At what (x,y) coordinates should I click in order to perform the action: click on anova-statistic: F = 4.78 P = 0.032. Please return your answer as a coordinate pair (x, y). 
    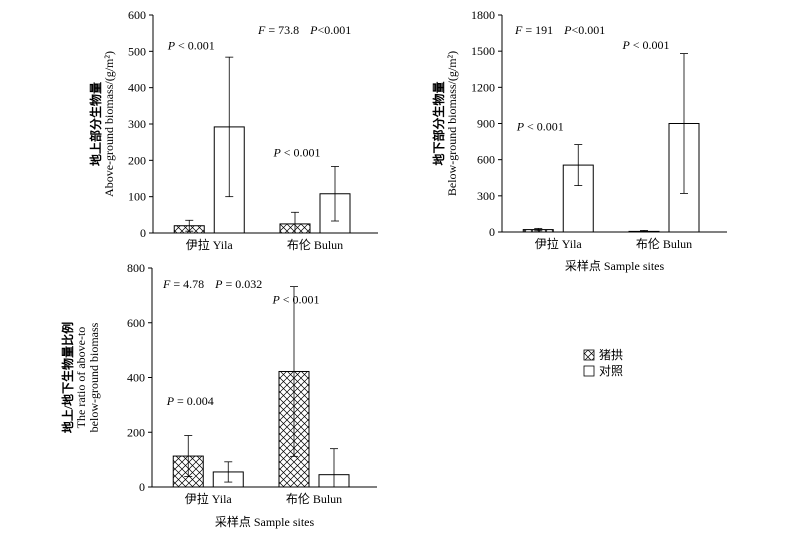
    Looking at the image, I should click on (212, 284).